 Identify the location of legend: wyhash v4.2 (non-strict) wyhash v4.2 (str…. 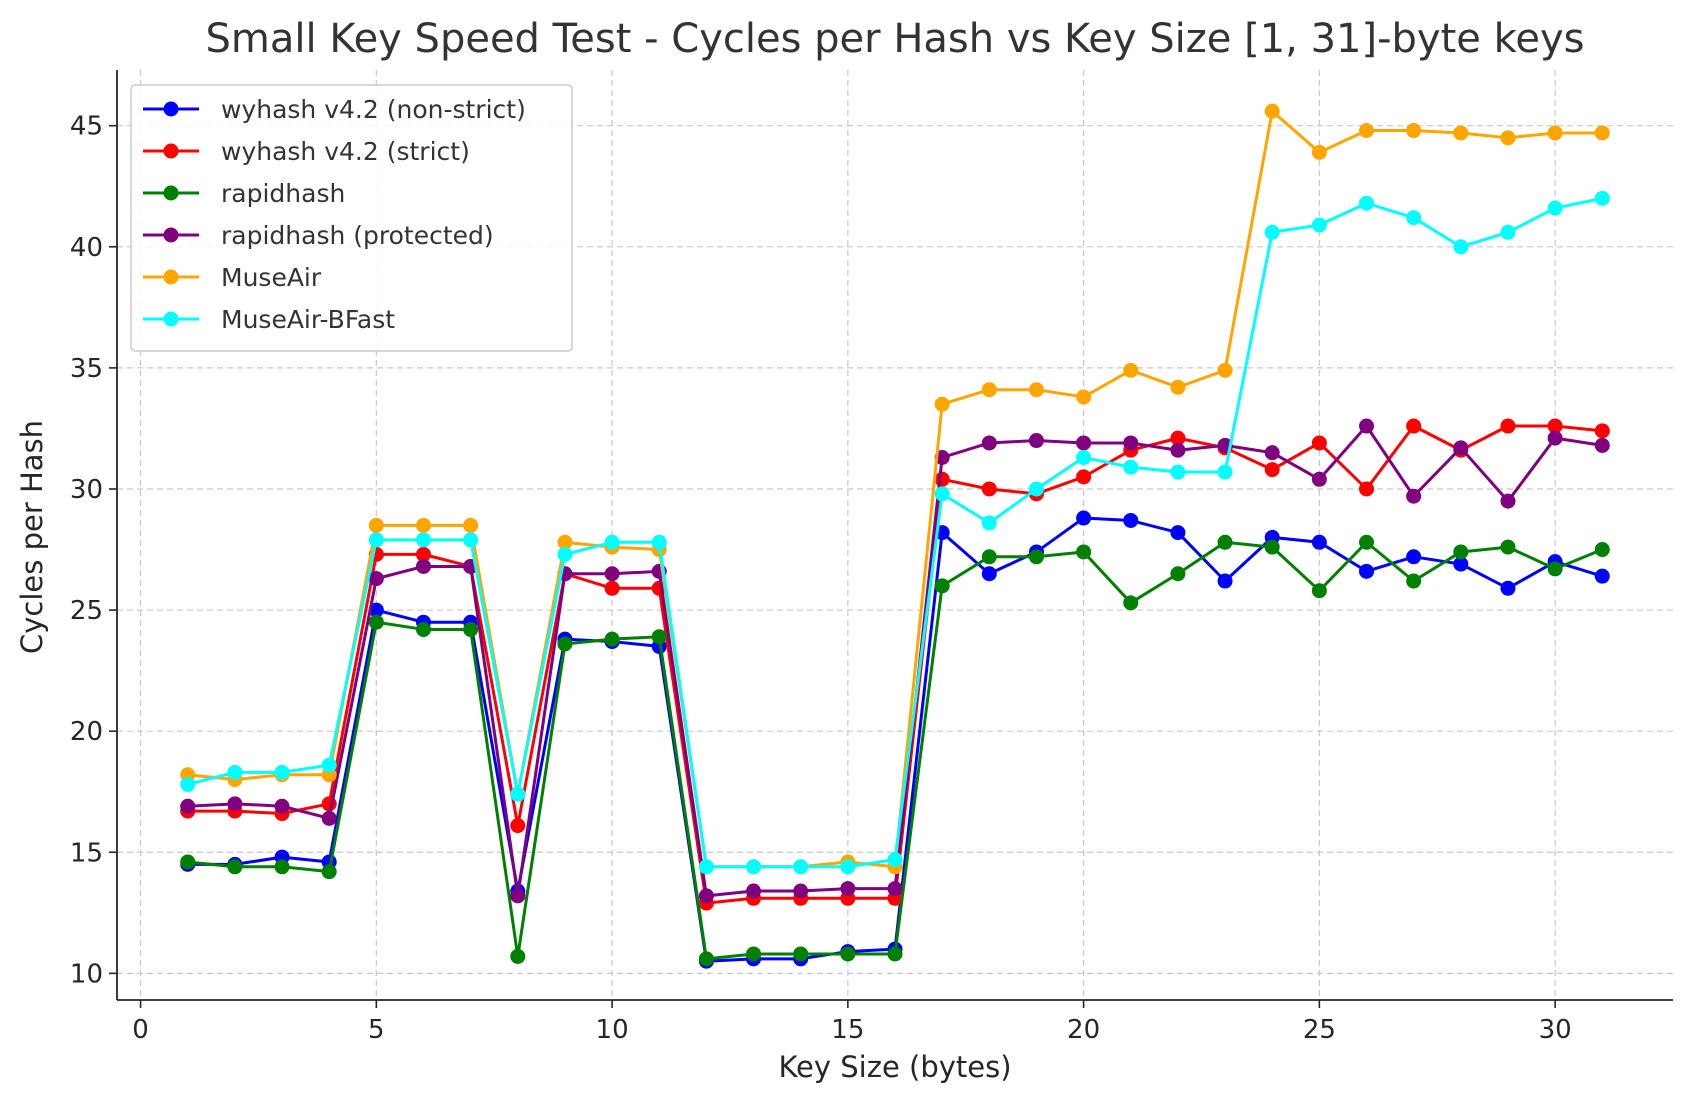
(351, 218).